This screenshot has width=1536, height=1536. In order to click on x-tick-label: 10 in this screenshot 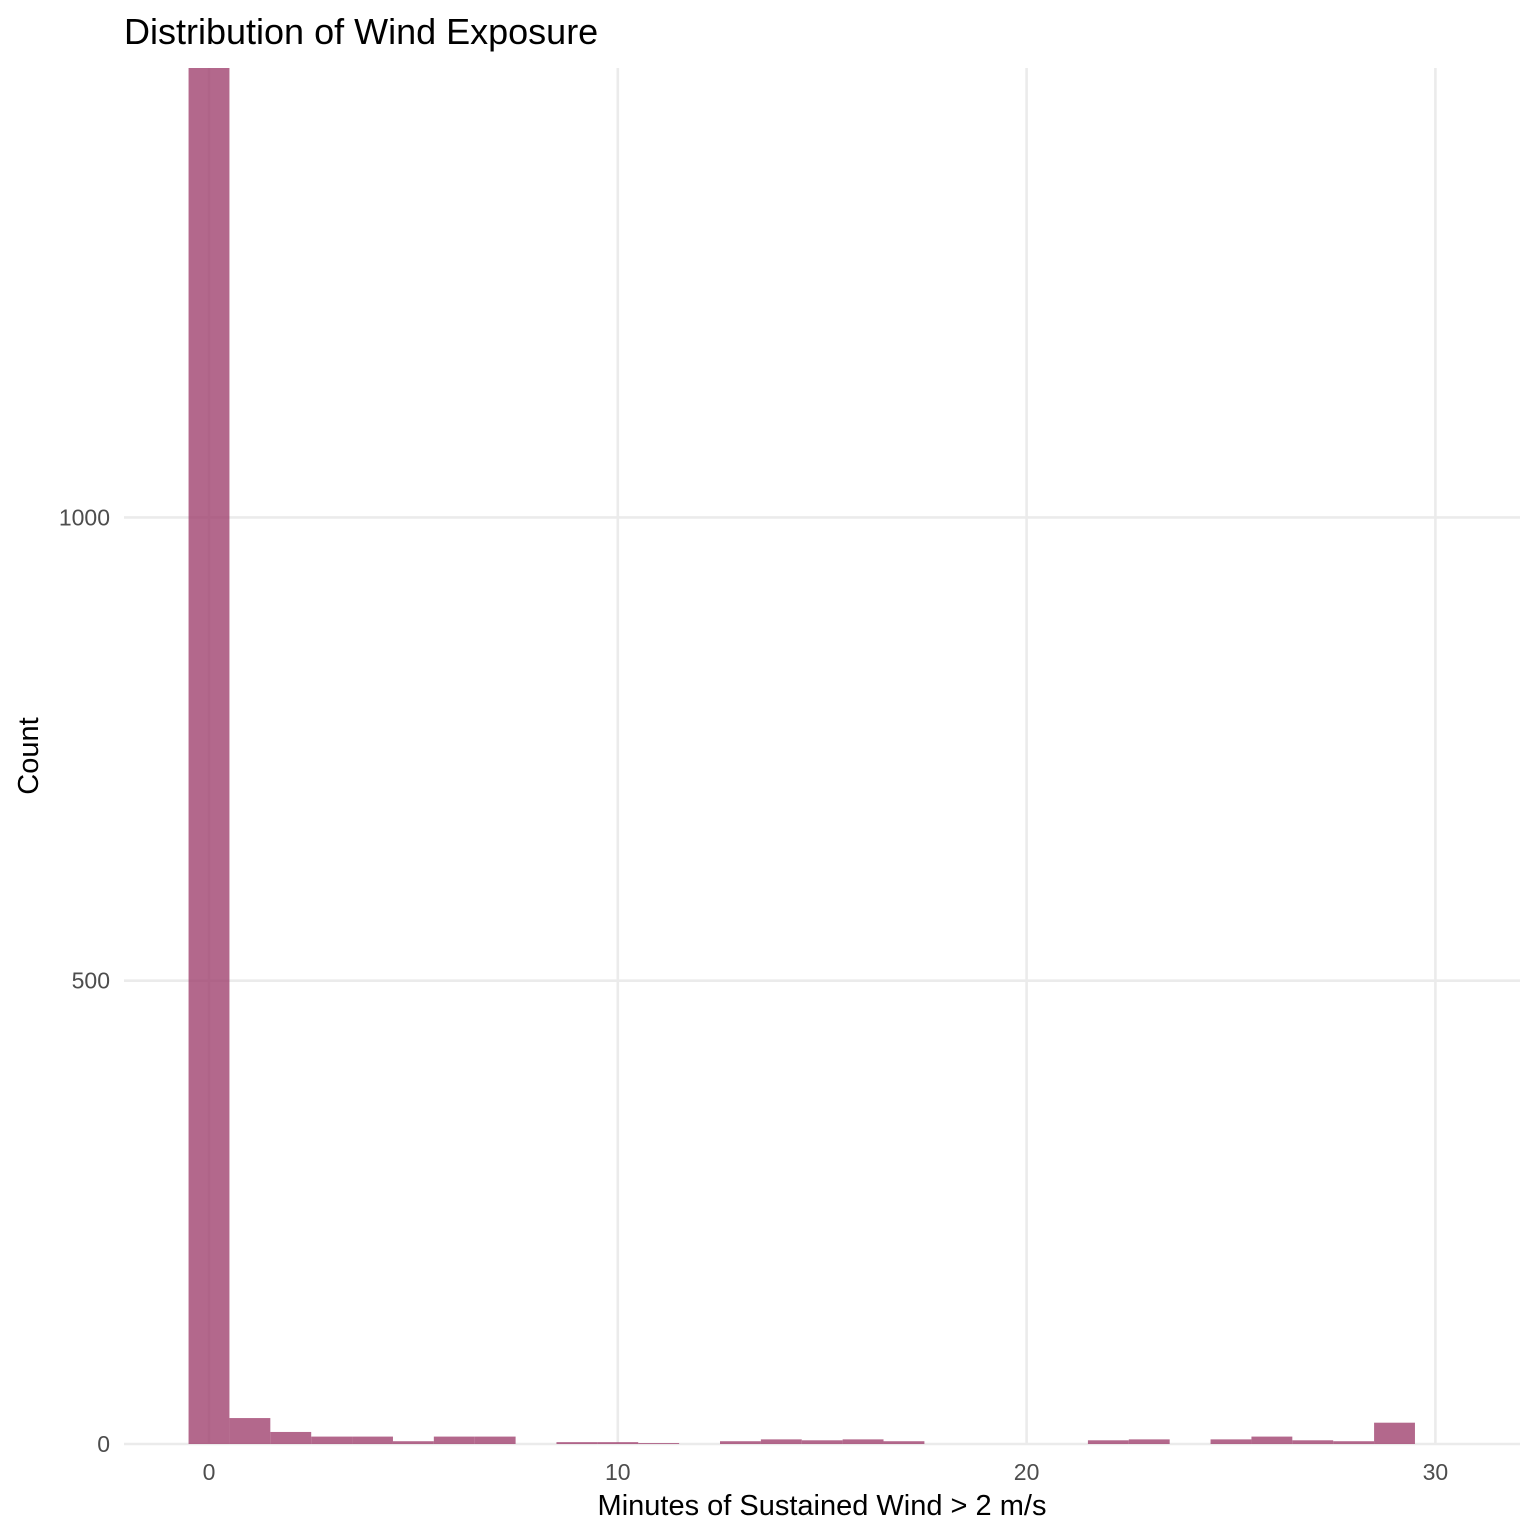, I will do `click(618, 1472)`.